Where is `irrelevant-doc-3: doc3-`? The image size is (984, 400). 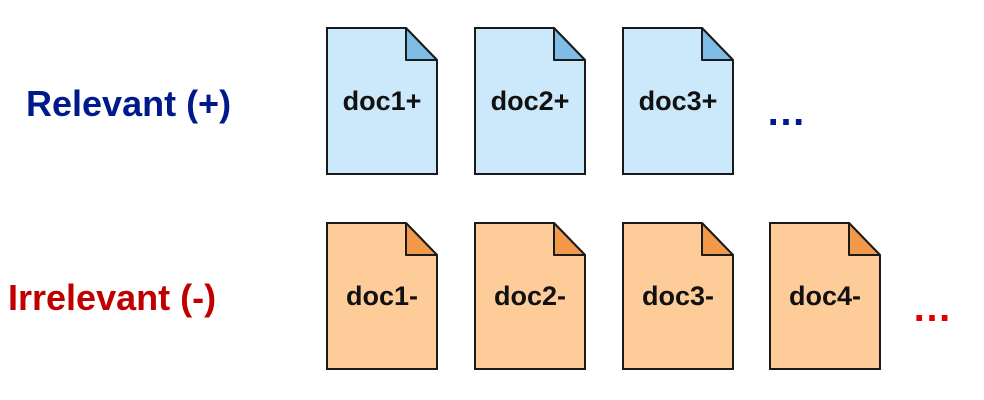 irrelevant-doc-3: doc3- is located at coordinates (678, 296).